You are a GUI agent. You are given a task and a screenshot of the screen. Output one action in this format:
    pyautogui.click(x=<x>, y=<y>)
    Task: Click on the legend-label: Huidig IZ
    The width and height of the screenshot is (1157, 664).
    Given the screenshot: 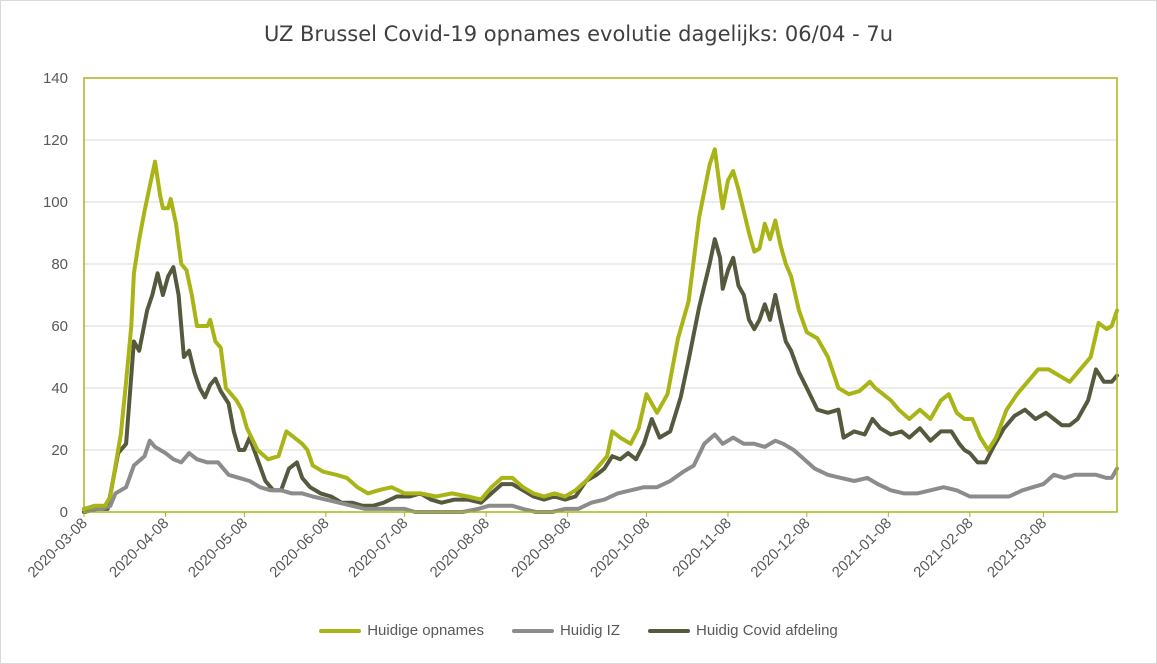 What is the action you would take?
    pyautogui.click(x=589, y=630)
    